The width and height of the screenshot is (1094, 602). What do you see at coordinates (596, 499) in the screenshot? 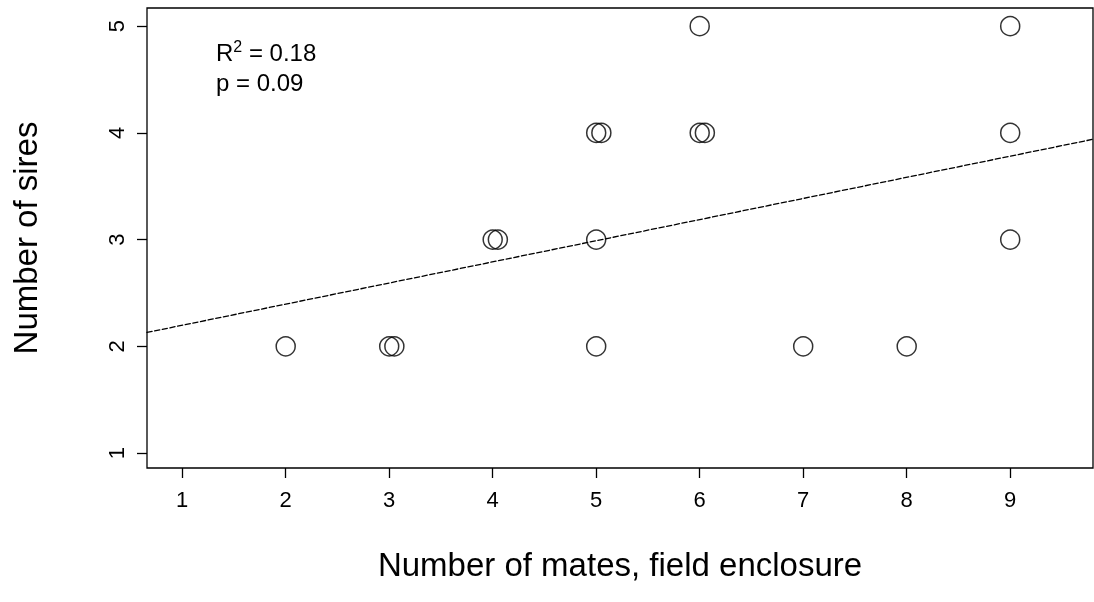
I see `x-tick-label: 5` at bounding box center [596, 499].